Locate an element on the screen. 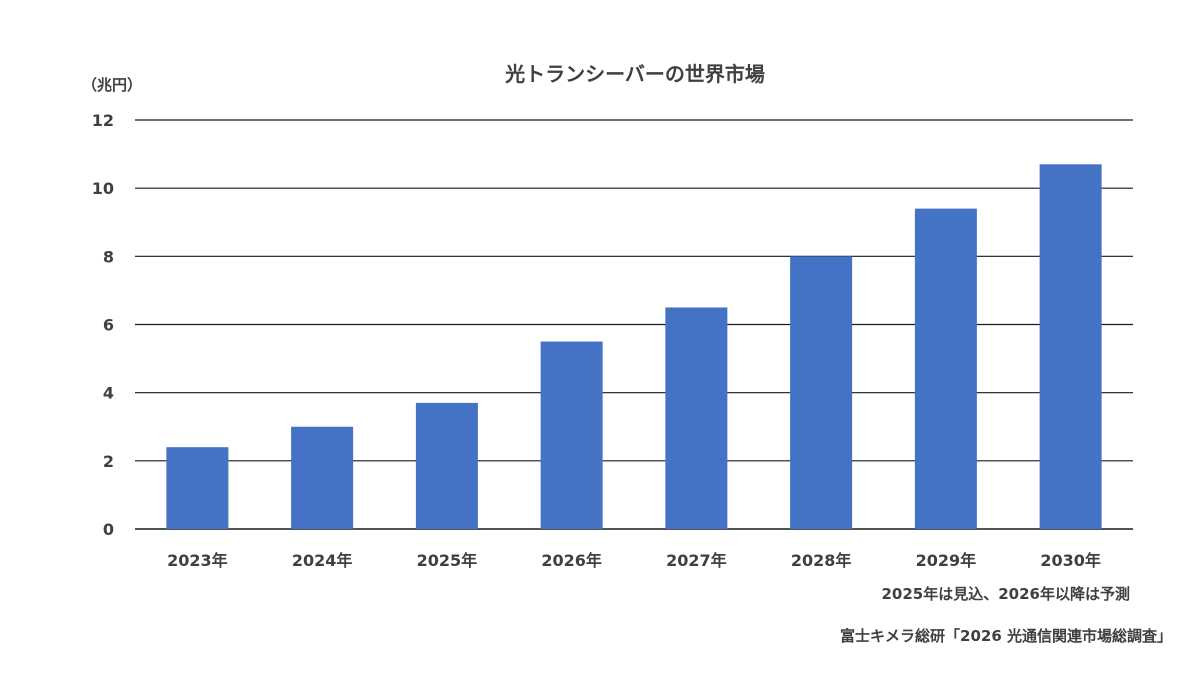 The height and width of the screenshot is (675, 1200). x-tick-label: 2023年 is located at coordinates (197, 560).